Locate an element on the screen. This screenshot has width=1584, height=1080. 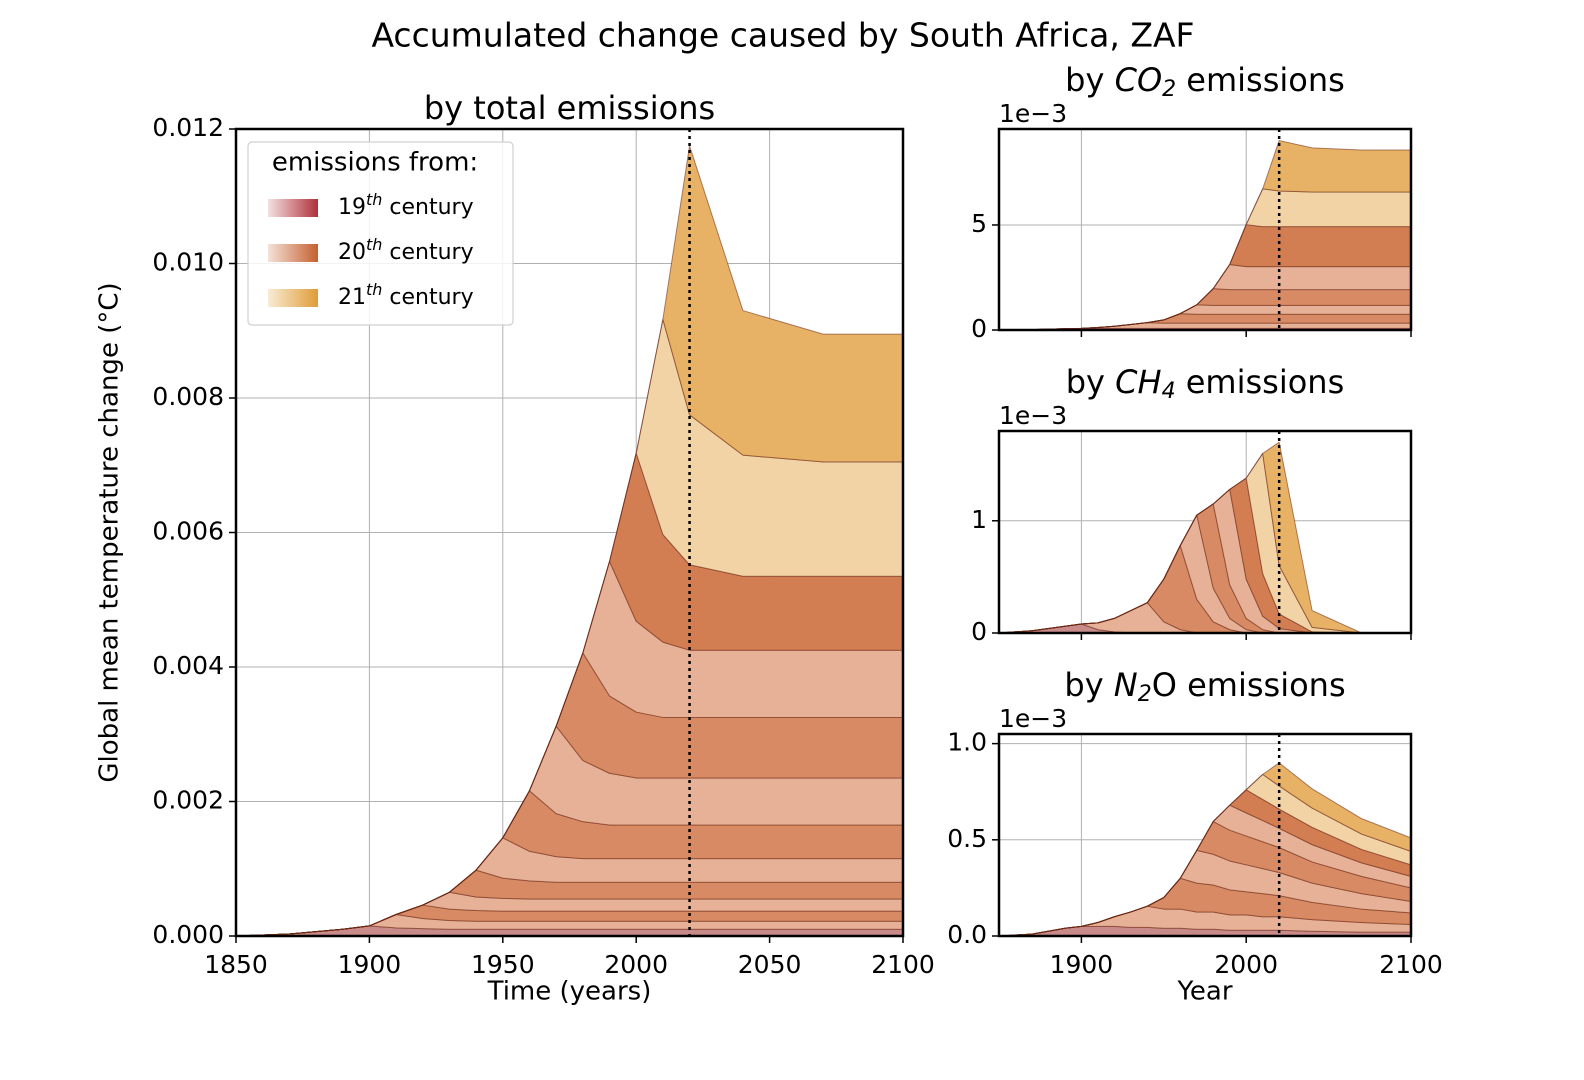
x-tick-label: 2050 is located at coordinates (770, 964).